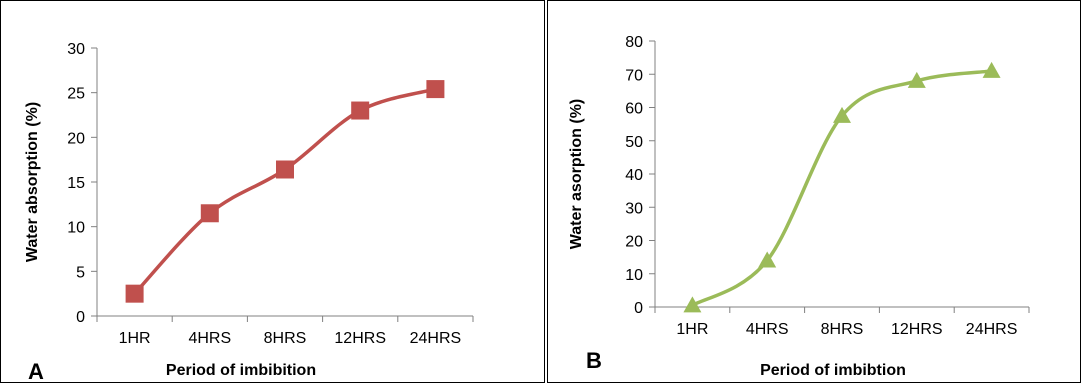  I want to click on y-tick-label: 70, so click(634, 75).